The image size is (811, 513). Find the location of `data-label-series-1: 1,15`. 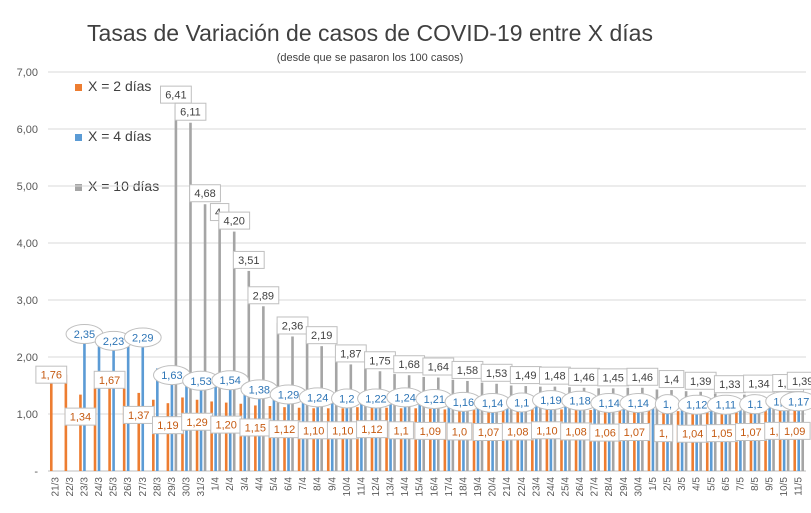

data-label-series-1: 1,15 is located at coordinates (255, 427).